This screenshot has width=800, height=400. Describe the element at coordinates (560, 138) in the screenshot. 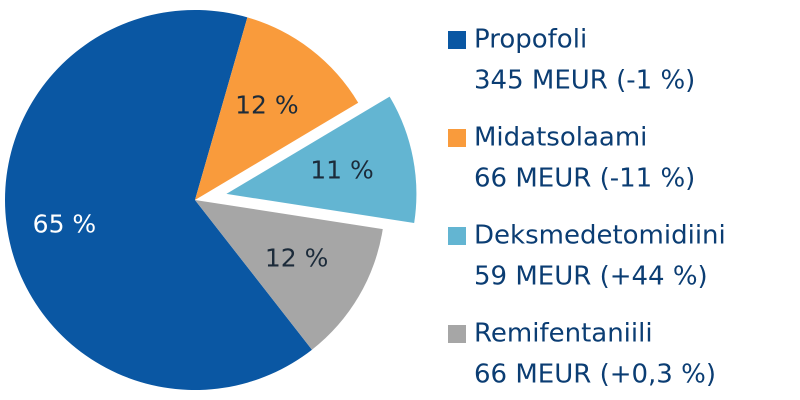

I see `legend-label: Midatsolaami` at that location.